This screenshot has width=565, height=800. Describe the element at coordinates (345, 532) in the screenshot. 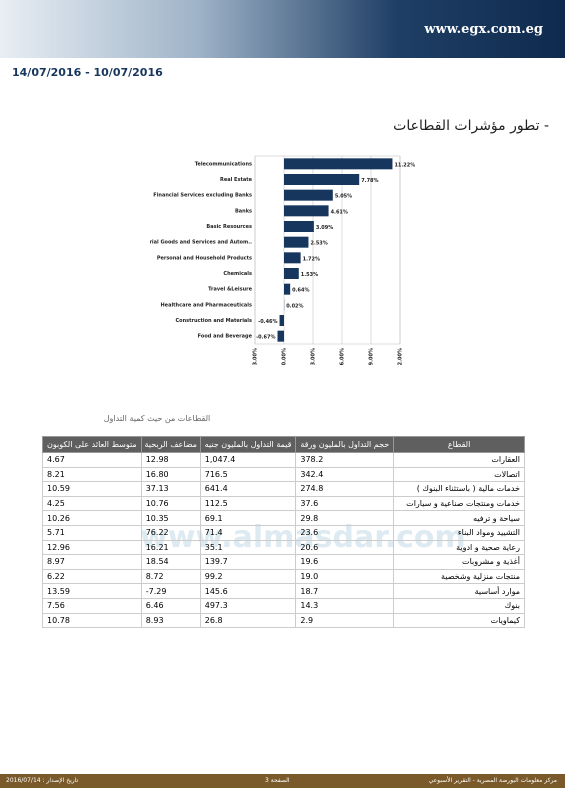

I see `table-cell: 23.6` at that location.